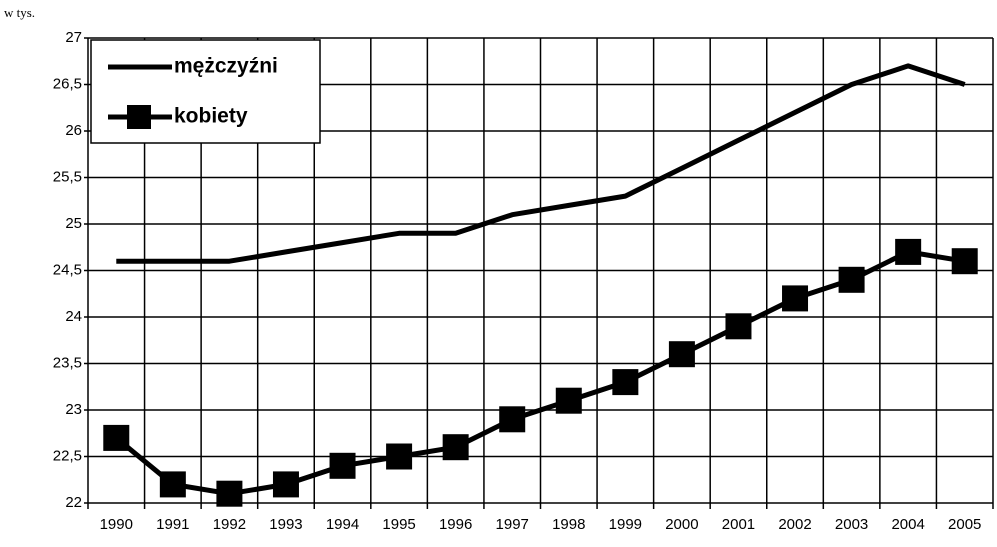  I want to click on x-tick-label: 2001, so click(738, 524).